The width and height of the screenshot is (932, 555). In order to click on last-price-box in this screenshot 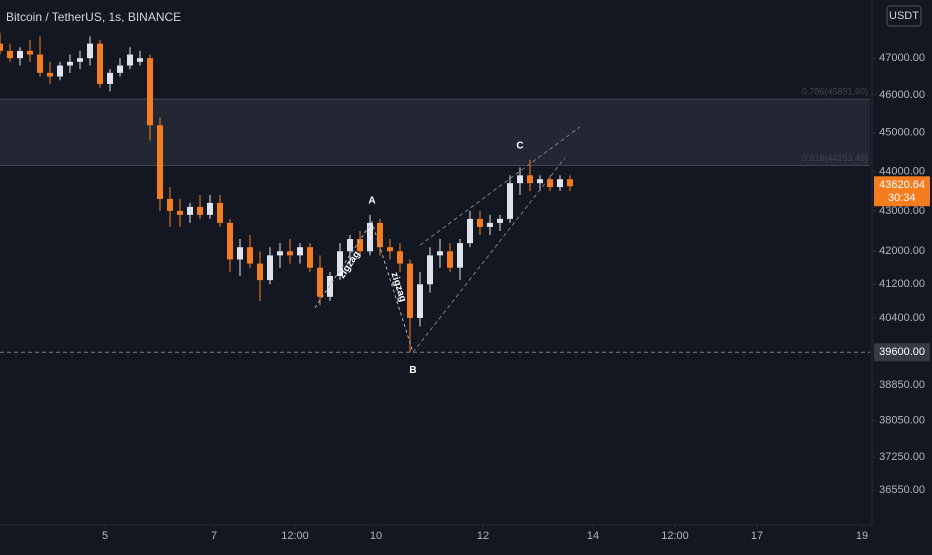, I will do `click(902, 191)`.